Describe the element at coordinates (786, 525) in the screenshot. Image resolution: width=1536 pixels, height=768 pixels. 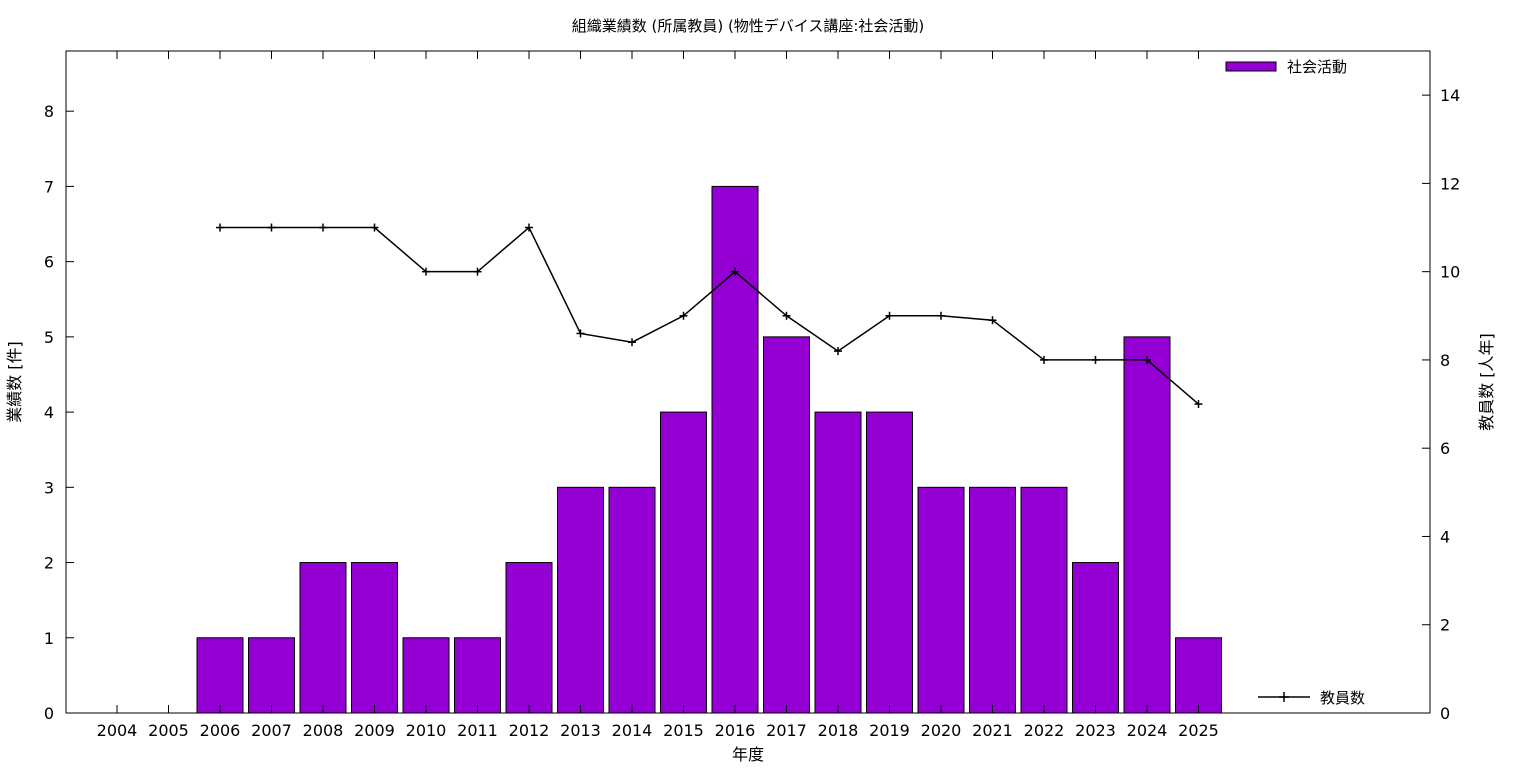
I see `bar-2017` at that location.